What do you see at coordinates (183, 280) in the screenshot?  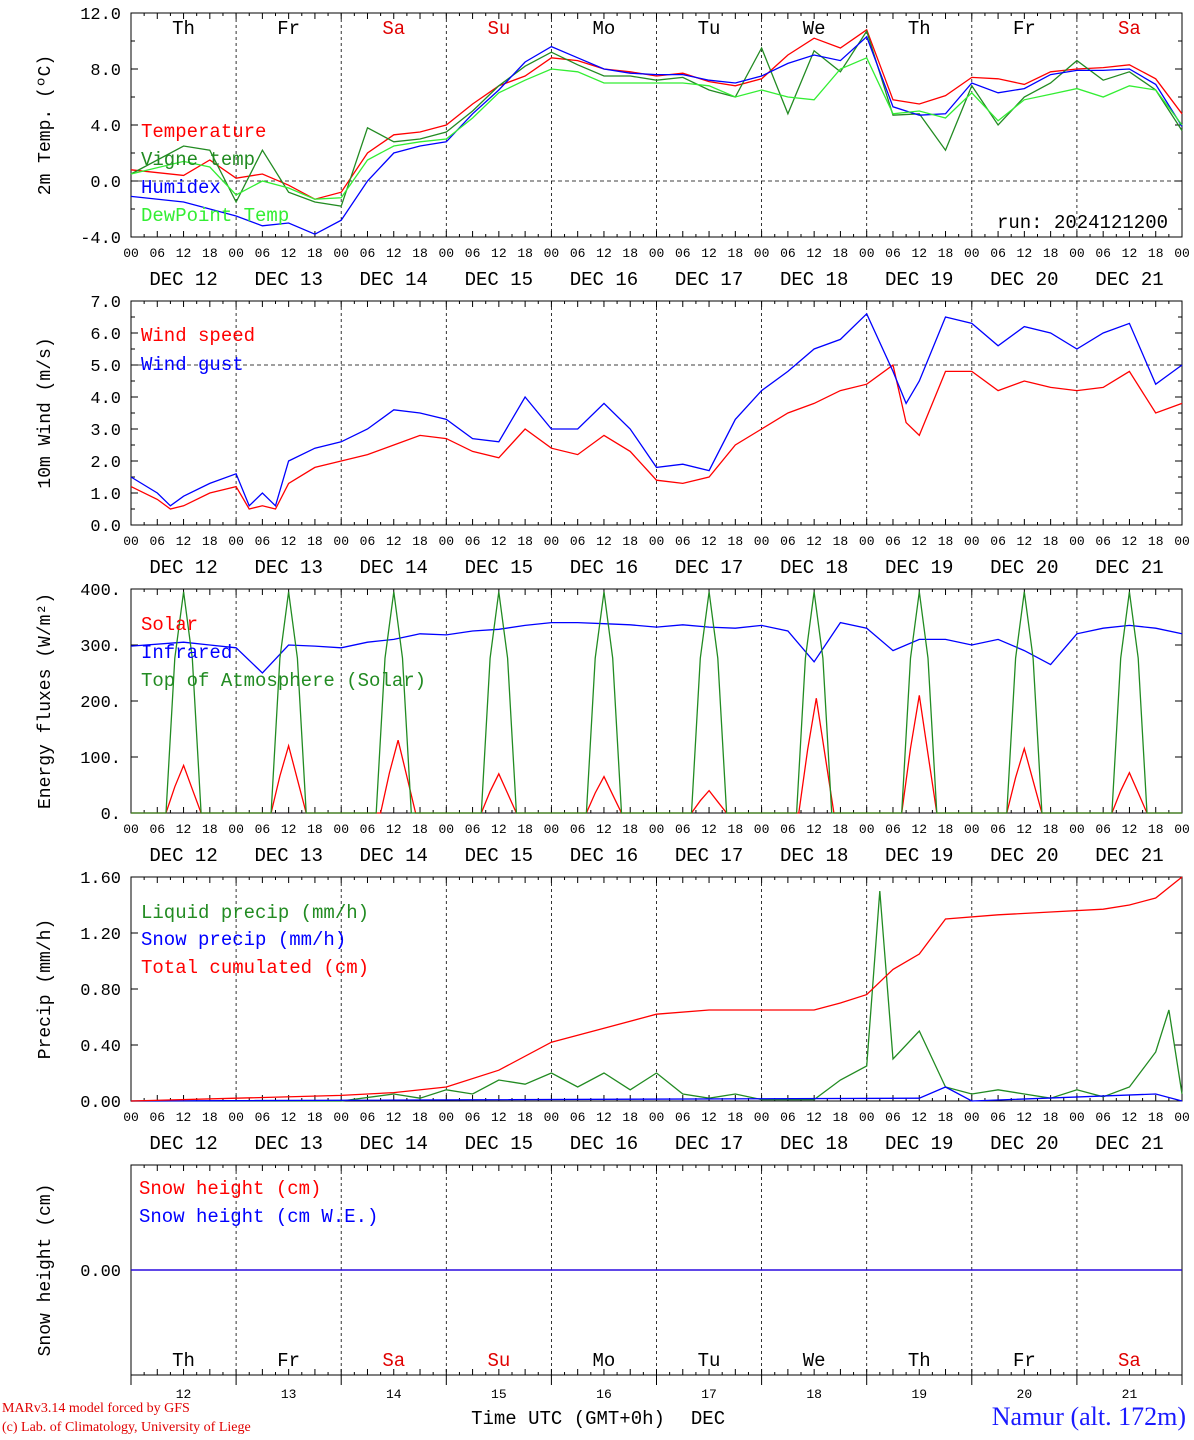 I see `date-label: DEC 12` at bounding box center [183, 280].